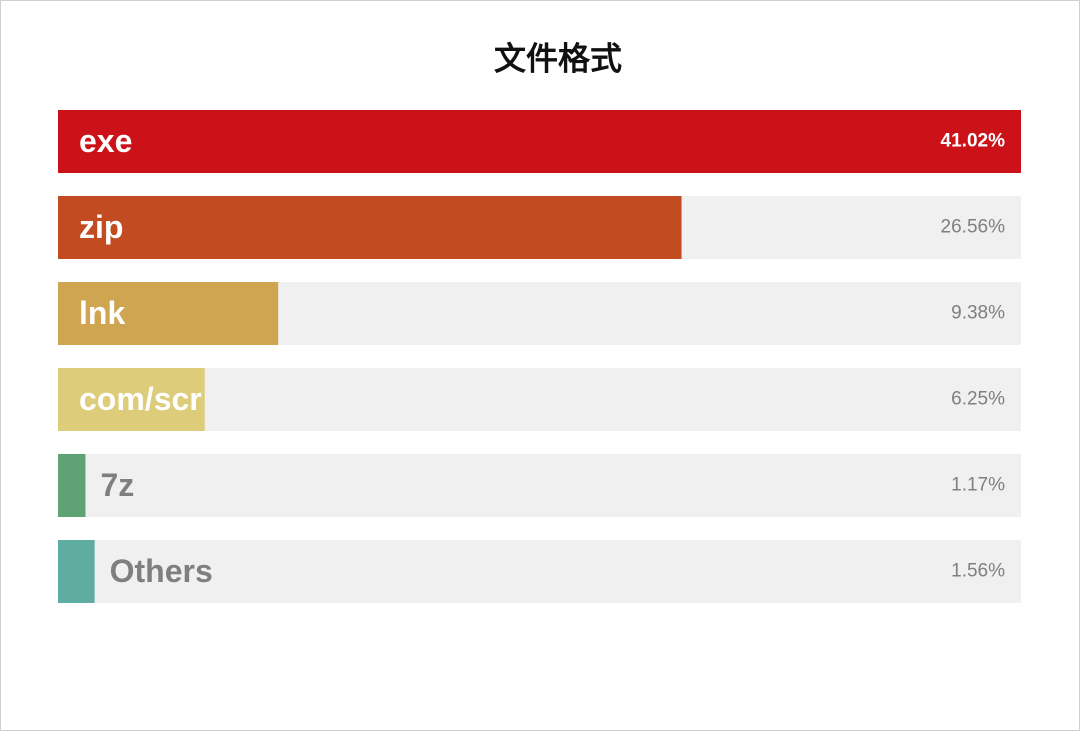 The image size is (1080, 731). I want to click on category-label: Others, so click(161, 571).